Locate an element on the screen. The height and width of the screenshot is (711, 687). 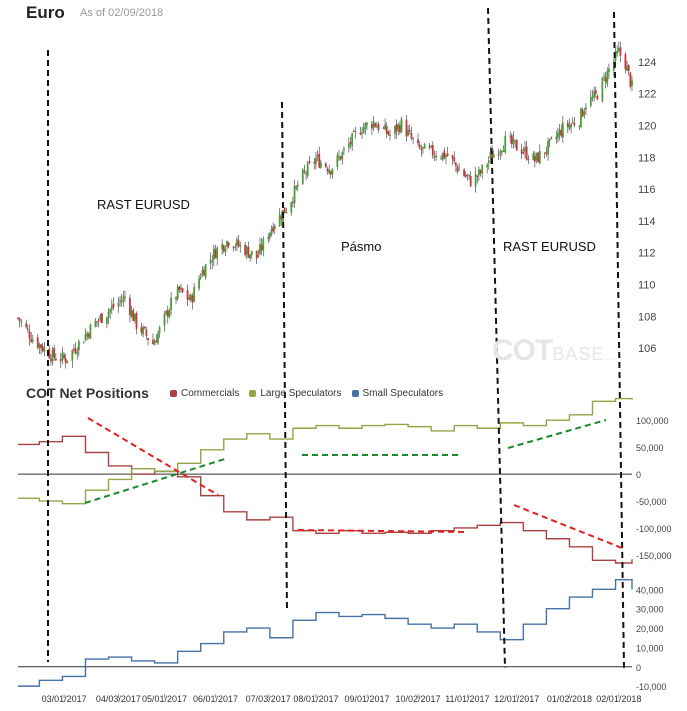
price-y-tick-label: 122 is located at coordinates (647, 95).